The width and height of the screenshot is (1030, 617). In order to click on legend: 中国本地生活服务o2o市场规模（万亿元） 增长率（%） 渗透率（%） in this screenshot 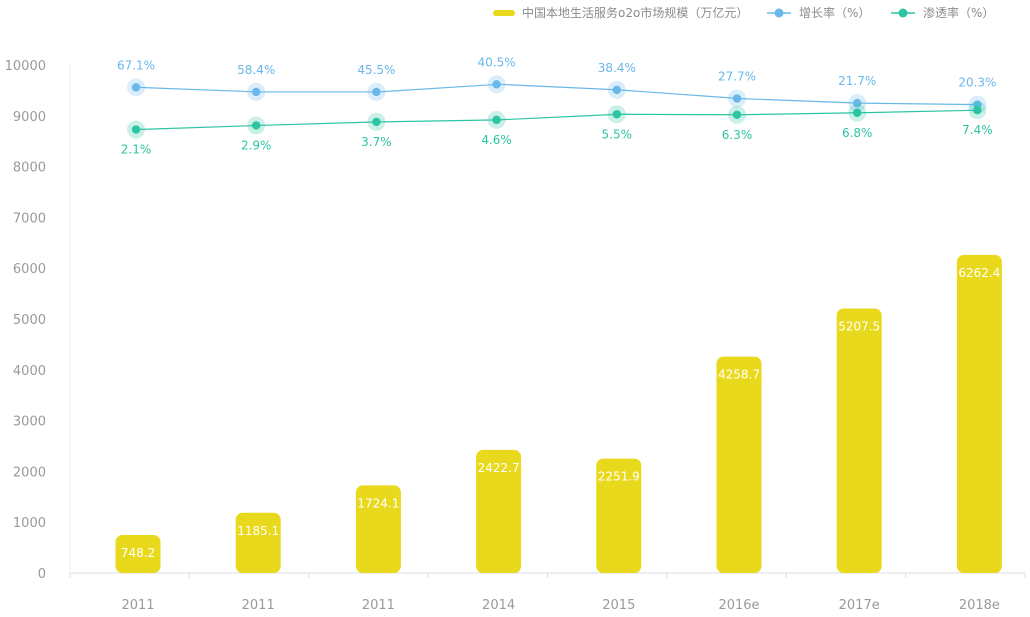, I will do `click(743, 12)`.